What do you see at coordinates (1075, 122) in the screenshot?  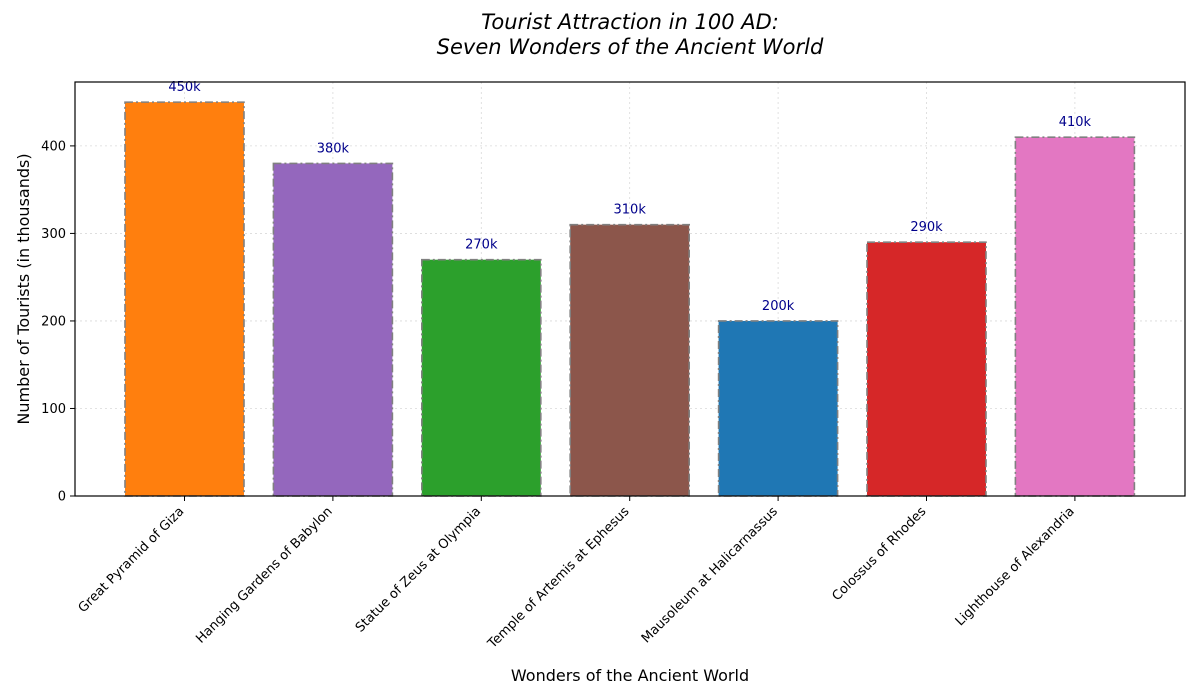 I see `bar-value-label: 410k` at bounding box center [1075, 122].